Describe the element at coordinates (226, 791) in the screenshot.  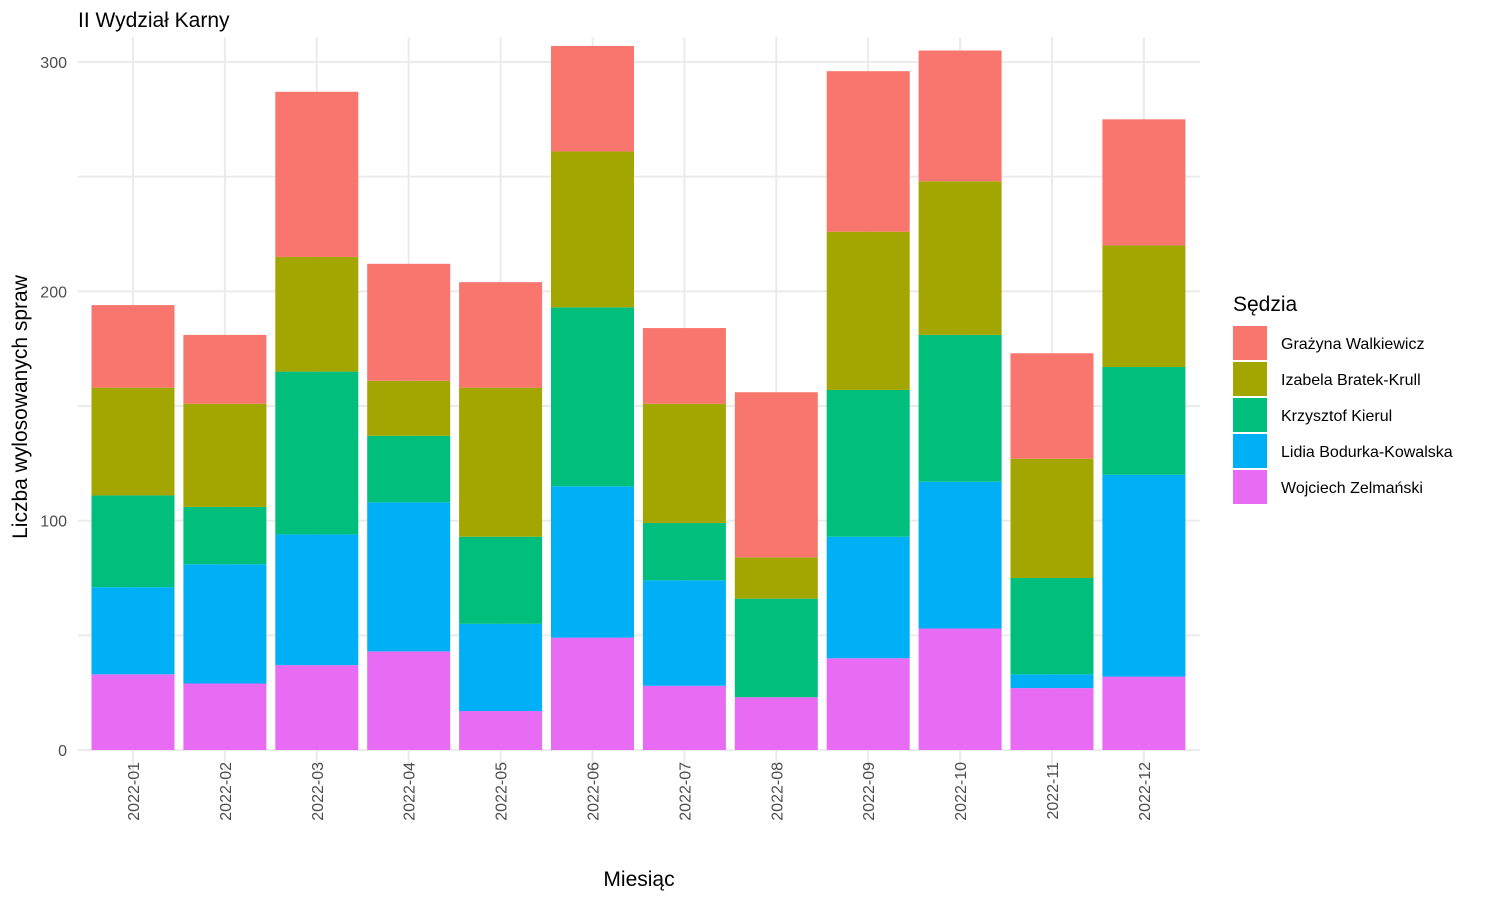
I see `x-tick-label: 2022-02` at that location.